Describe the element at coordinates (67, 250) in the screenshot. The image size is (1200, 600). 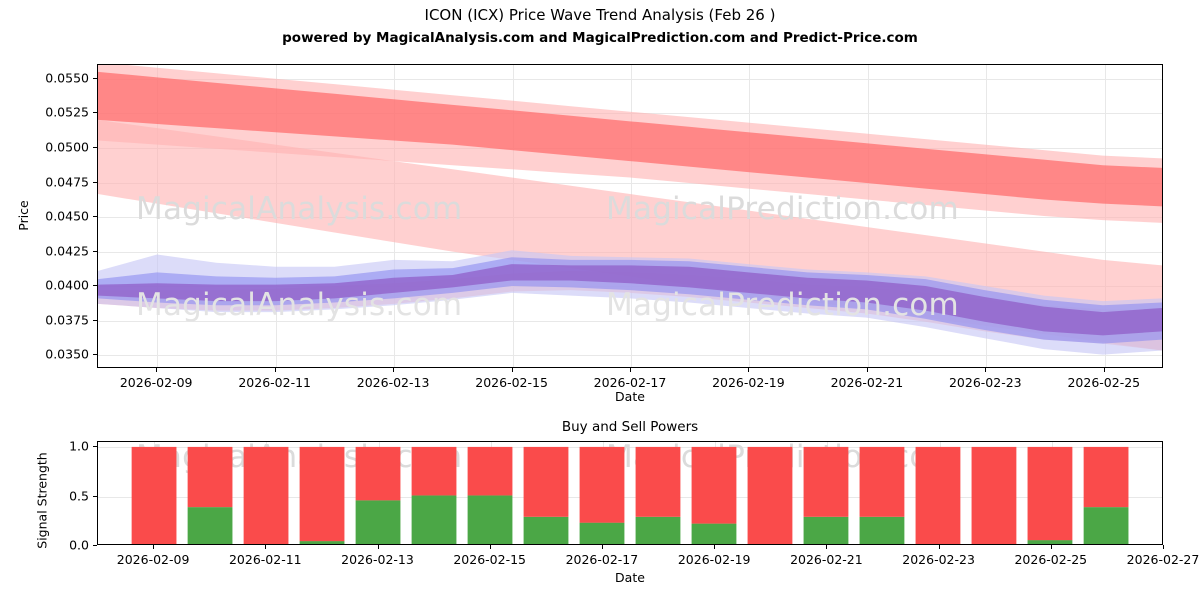
I see `price-ytick-label-3: 0.0425` at that location.